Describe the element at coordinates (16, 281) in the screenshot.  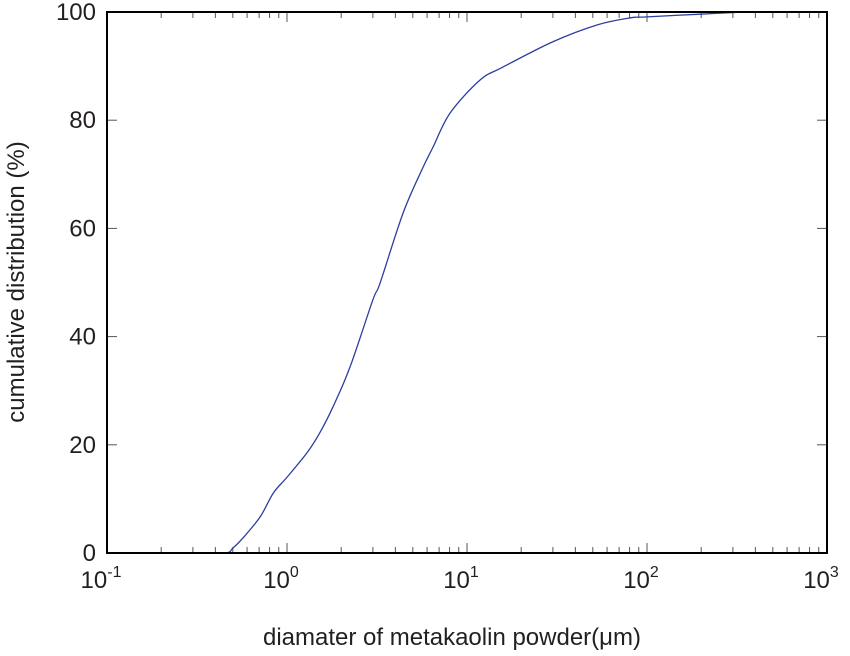
I see `y-axis-title: cumulative distribution (%)` at that location.